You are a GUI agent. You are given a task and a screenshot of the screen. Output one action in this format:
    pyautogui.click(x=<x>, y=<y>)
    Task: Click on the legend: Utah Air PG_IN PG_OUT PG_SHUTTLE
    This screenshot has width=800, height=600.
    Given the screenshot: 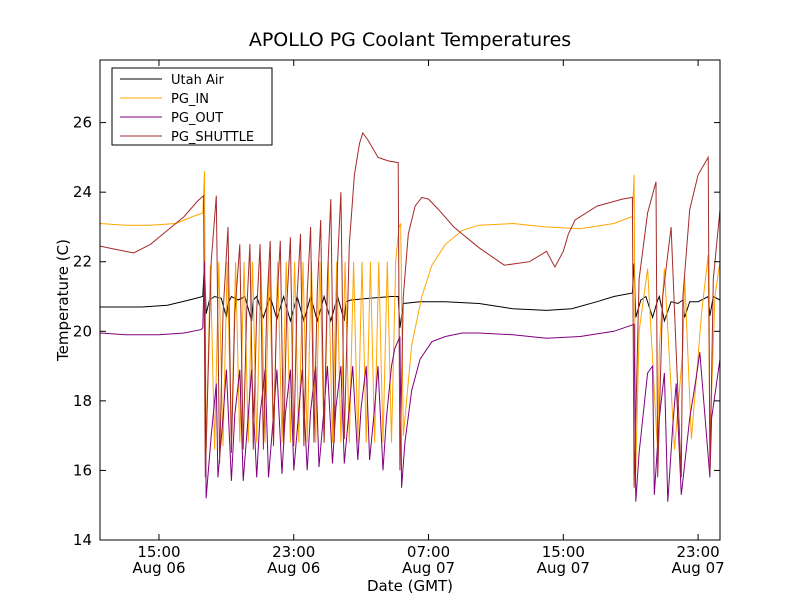 What is the action you would take?
    pyautogui.click(x=192, y=106)
    